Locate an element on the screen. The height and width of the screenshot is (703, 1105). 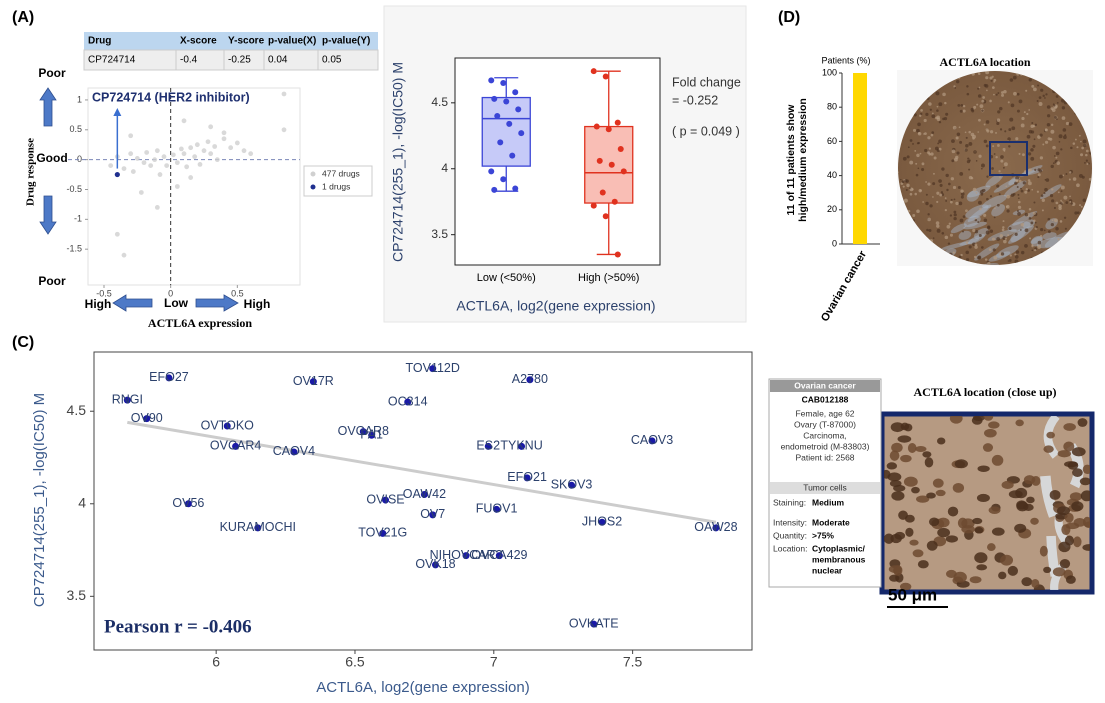
y-tick-label: 0 is located at coordinates (79, 159).